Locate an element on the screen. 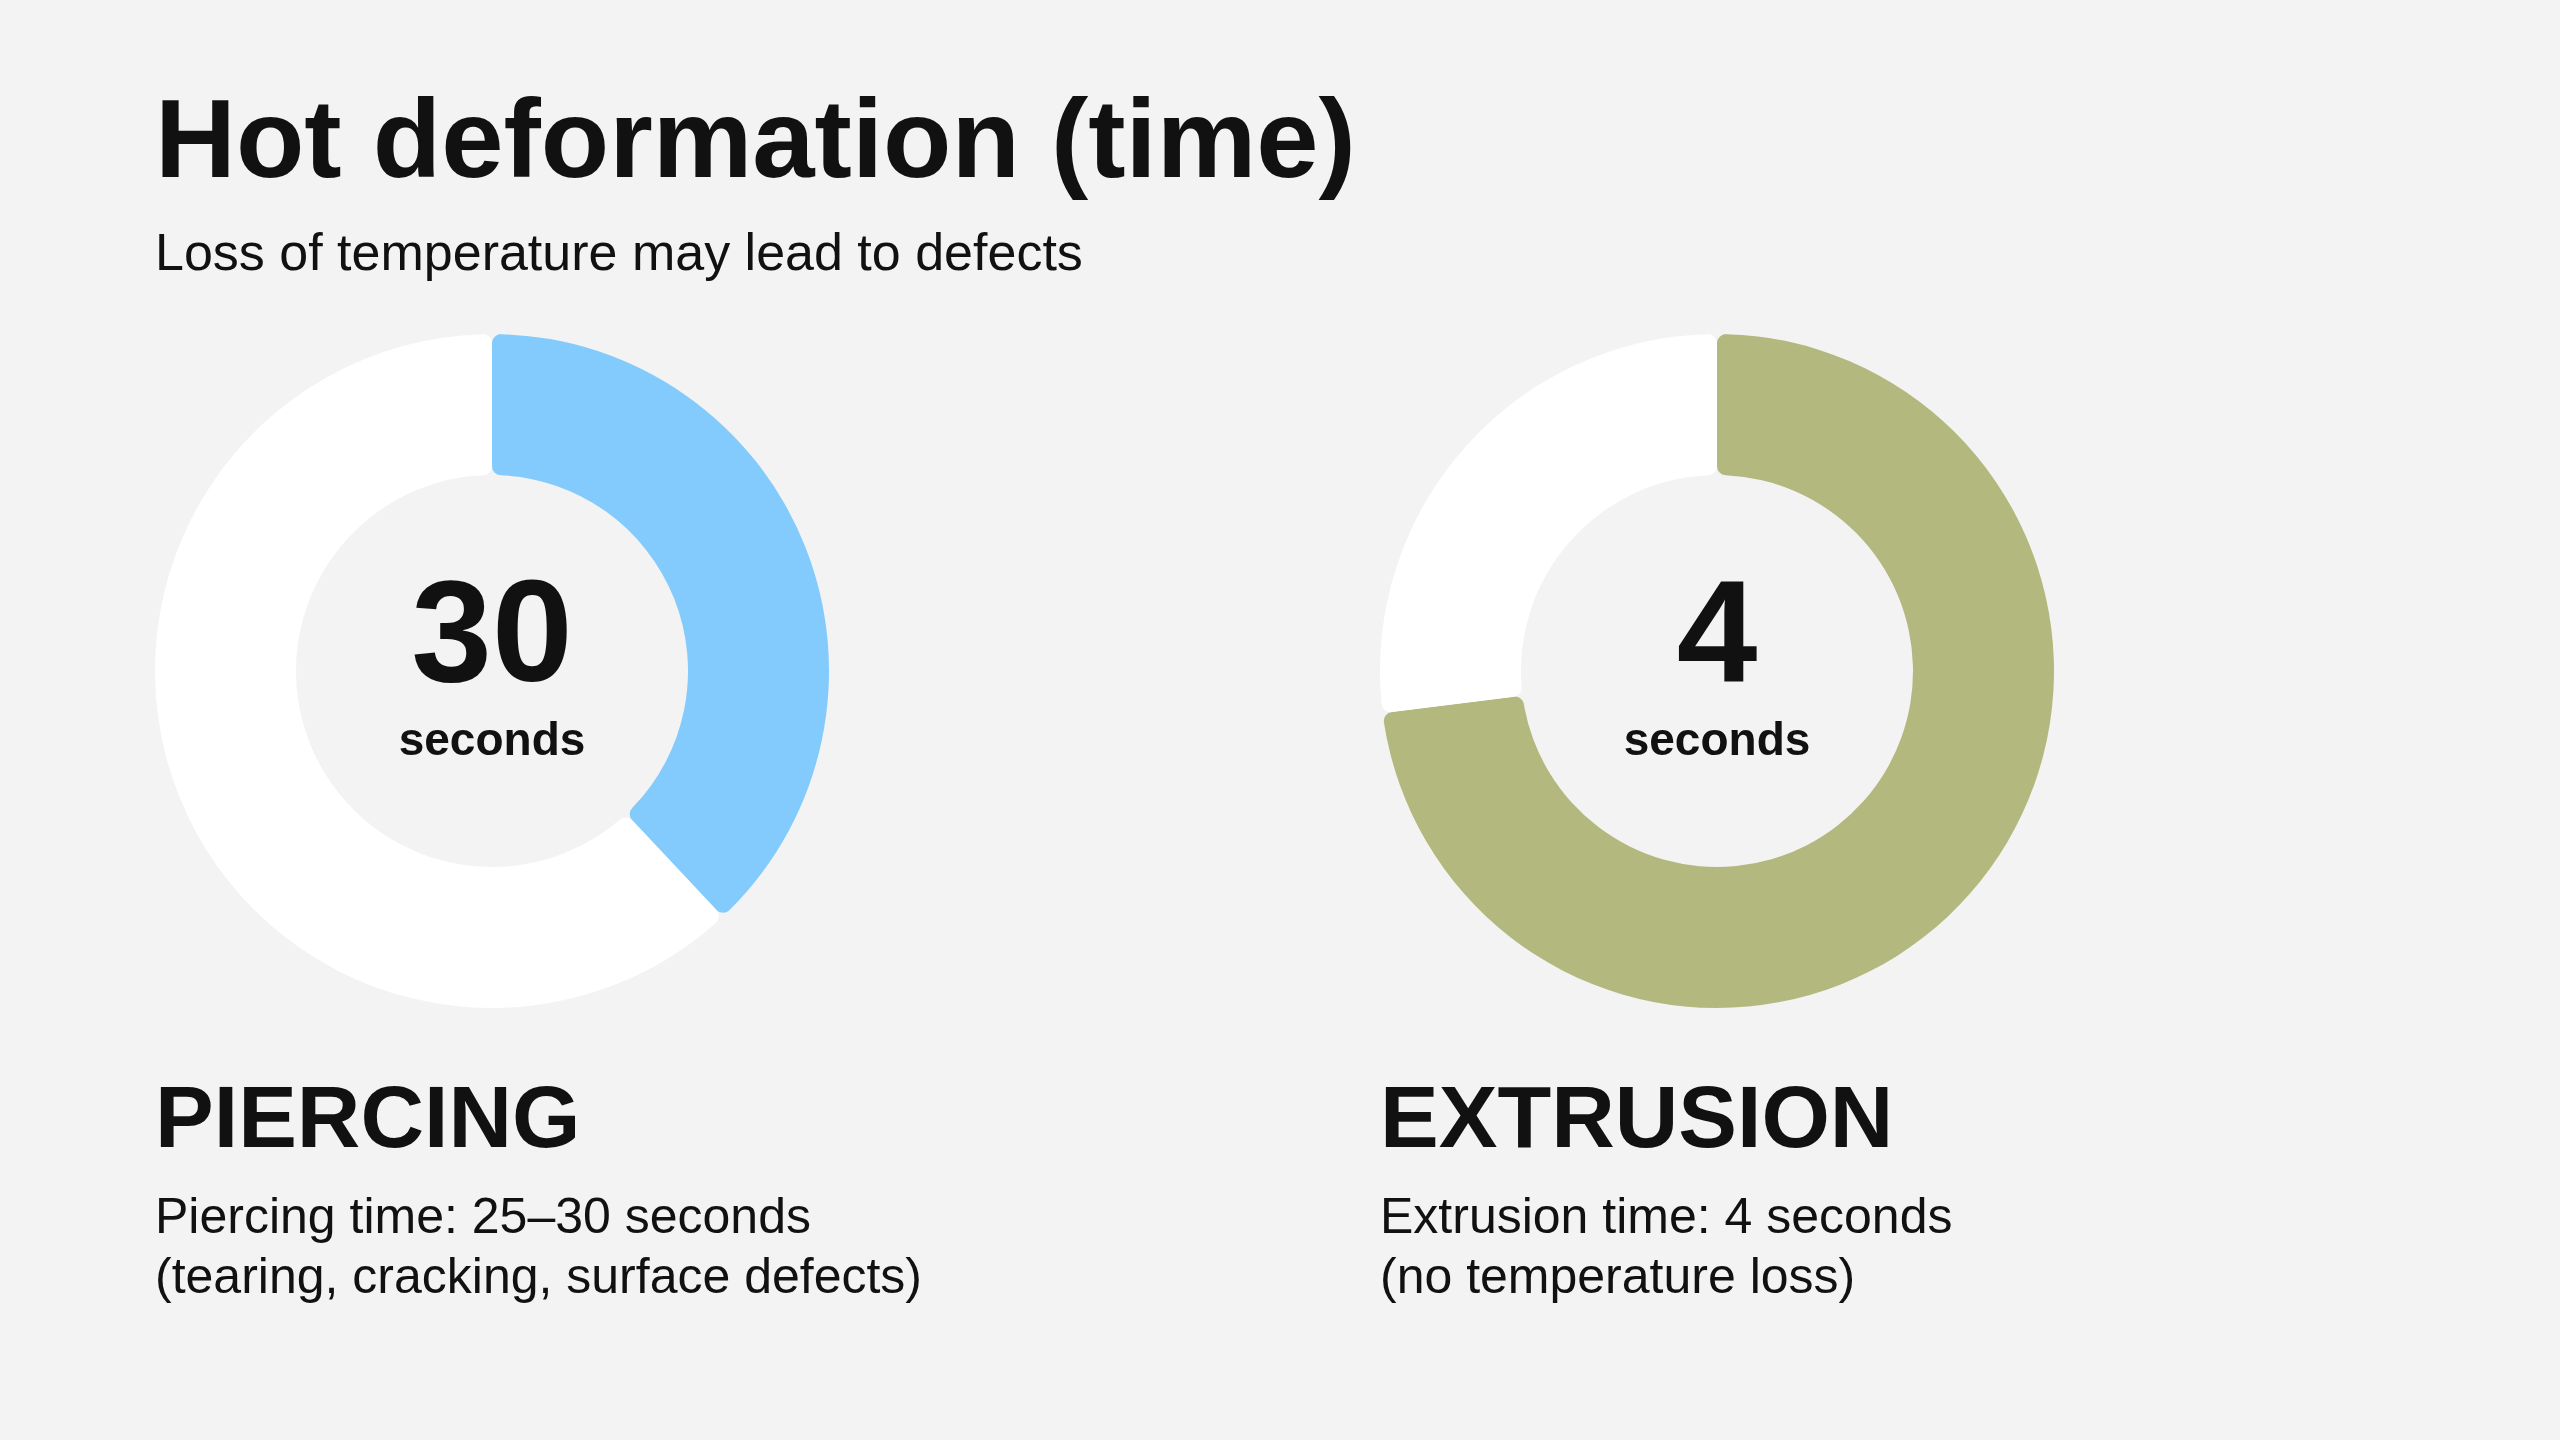 The image size is (2560, 1440). text: 4 is located at coordinates (1717, 631).